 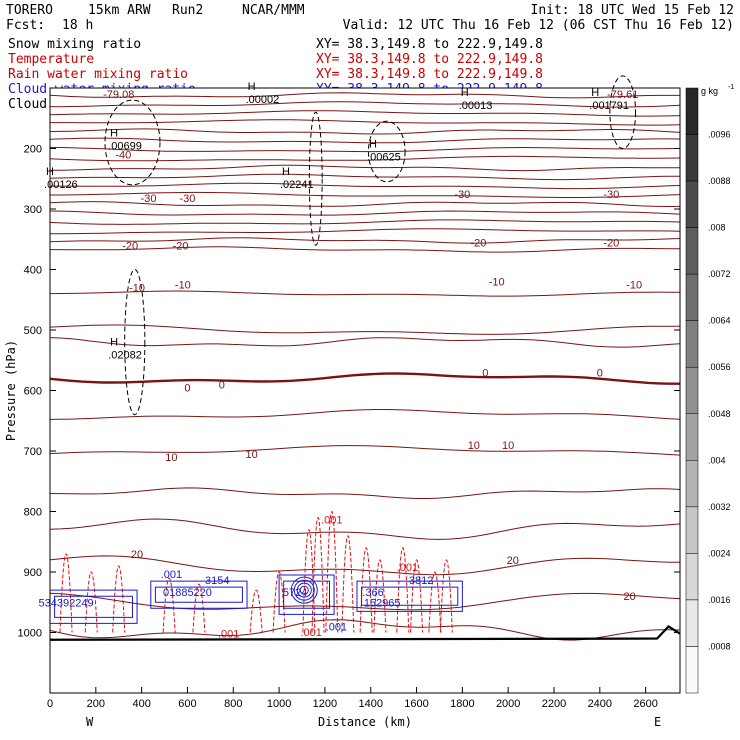 What do you see at coordinates (719, 600) in the screenshot?
I see `colorbar-label: .0016` at bounding box center [719, 600].